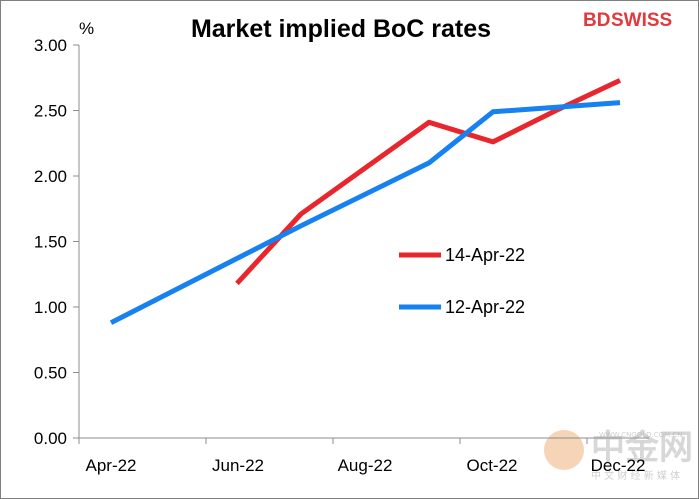  Describe the element at coordinates (110, 465) in the screenshot. I see `x-tick-label: Apr-22` at that location.